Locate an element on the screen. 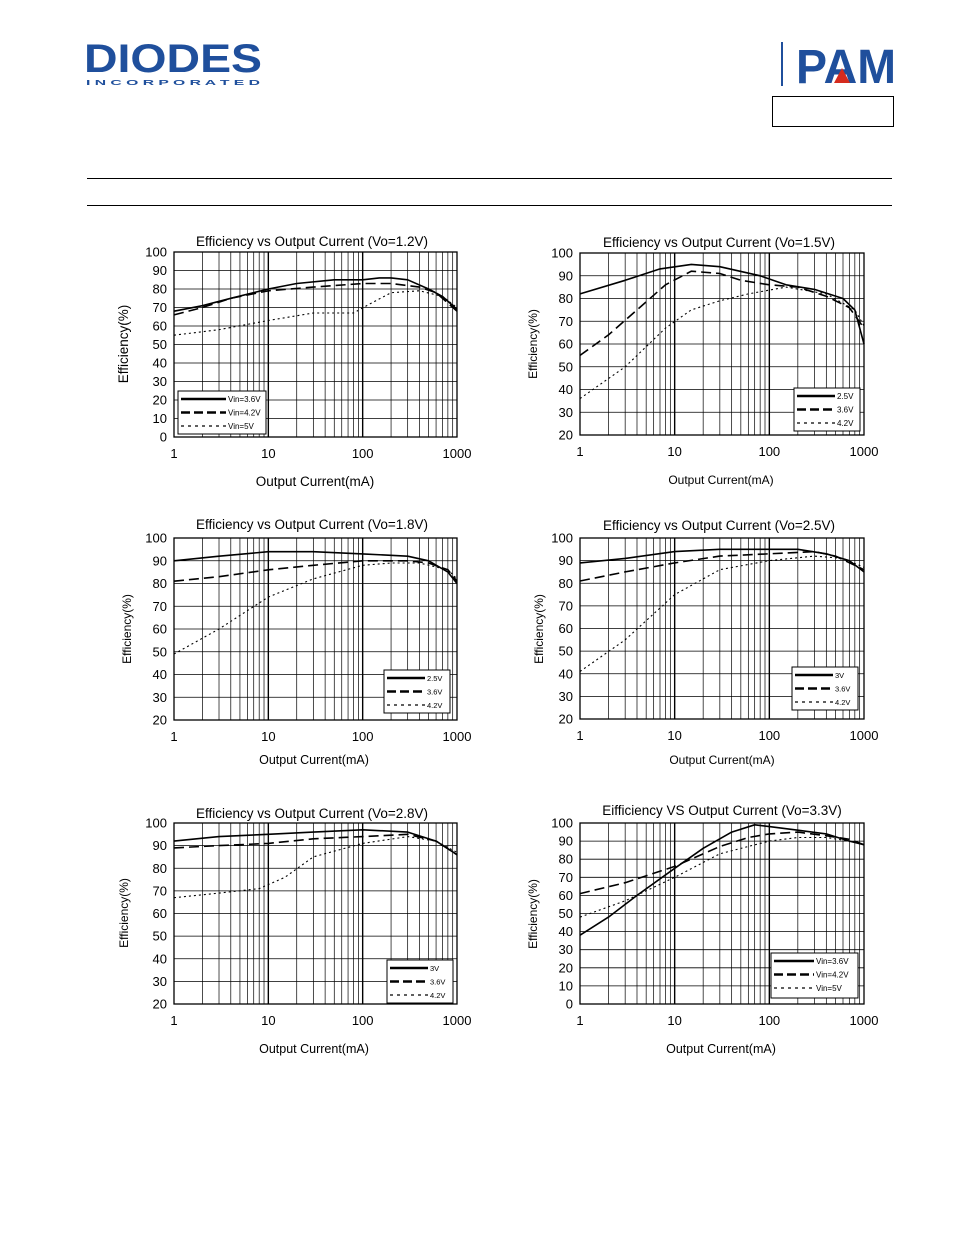 The width and height of the screenshot is (954, 1235). part-number-box is located at coordinates (833, 111).